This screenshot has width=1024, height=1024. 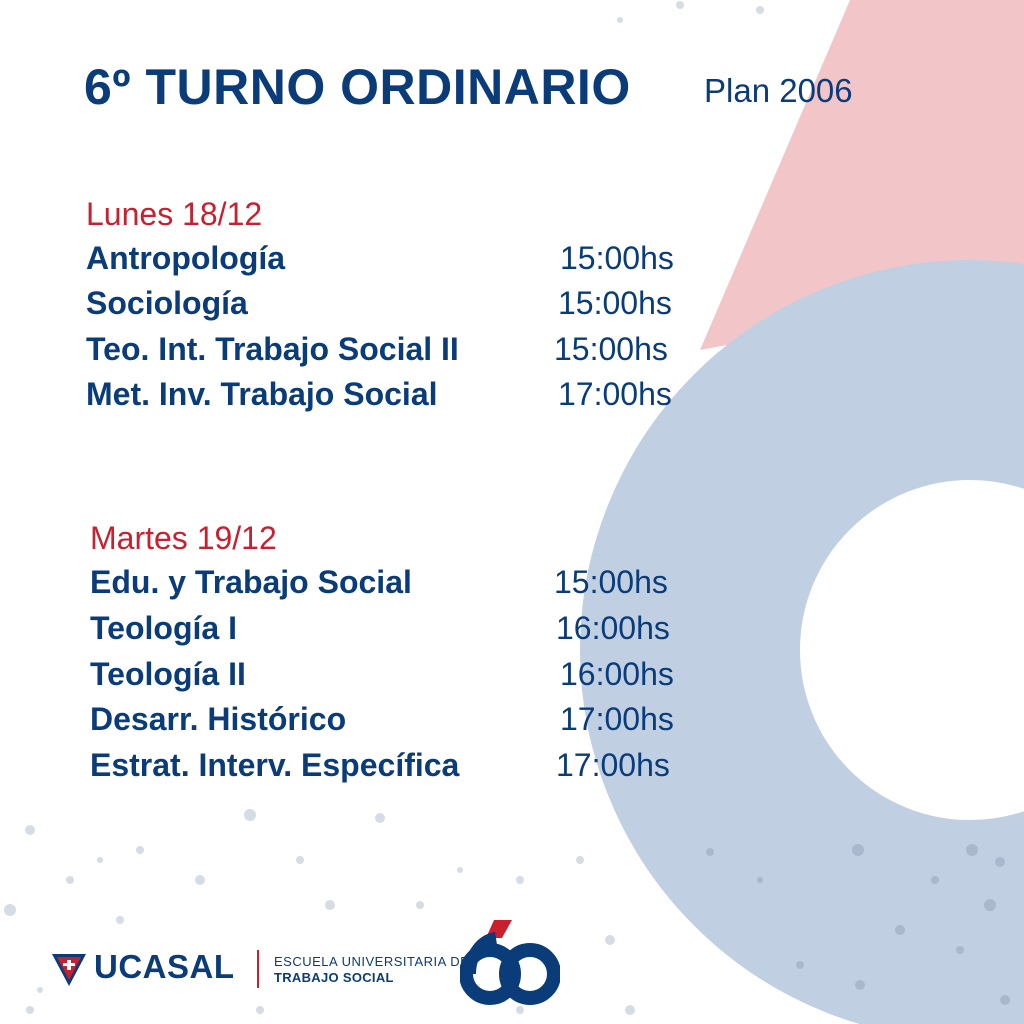 What do you see at coordinates (218, 719) in the screenshot?
I see `exam-subject: Desarr. Histórico` at bounding box center [218, 719].